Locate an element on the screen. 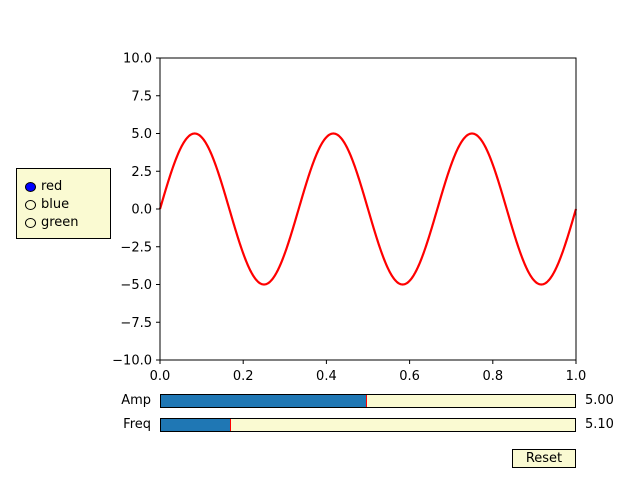 Image resolution: width=640 pixels, height=480 pixels. radio-option-red: red is located at coordinates (43, 187).